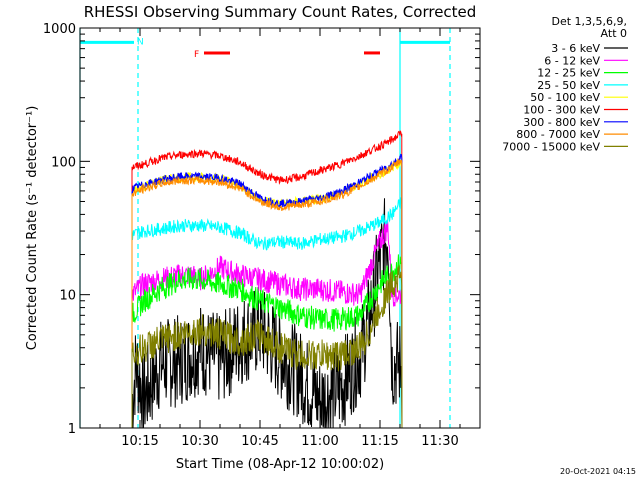 This screenshot has height=480, width=640. What do you see at coordinates (561, 110) in the screenshot?
I see `legend-entry-label: 100 - 300 keV` at bounding box center [561, 110].